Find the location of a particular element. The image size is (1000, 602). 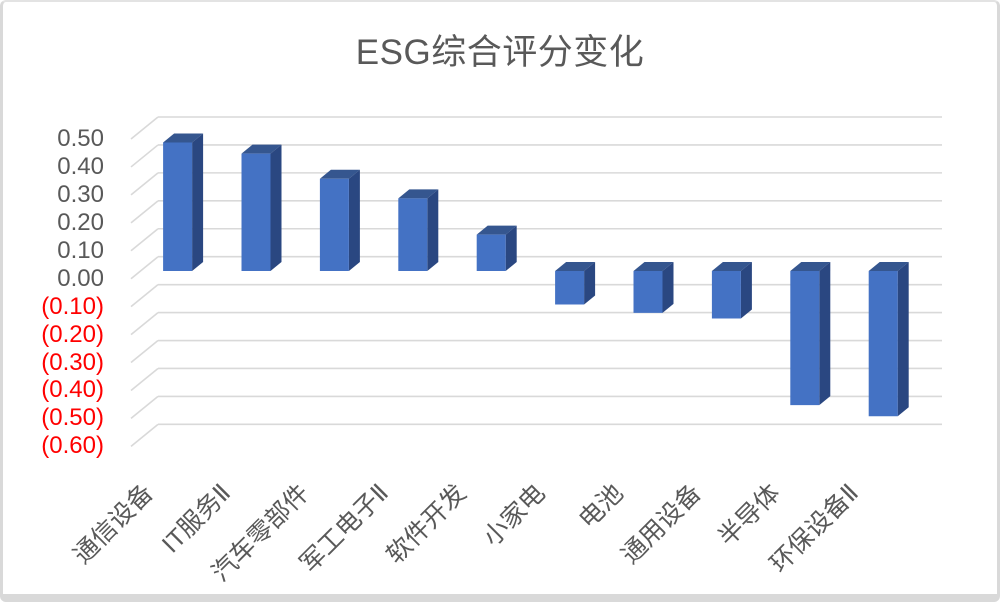

y-tick-label: (0.60) is located at coordinates (72, 446).